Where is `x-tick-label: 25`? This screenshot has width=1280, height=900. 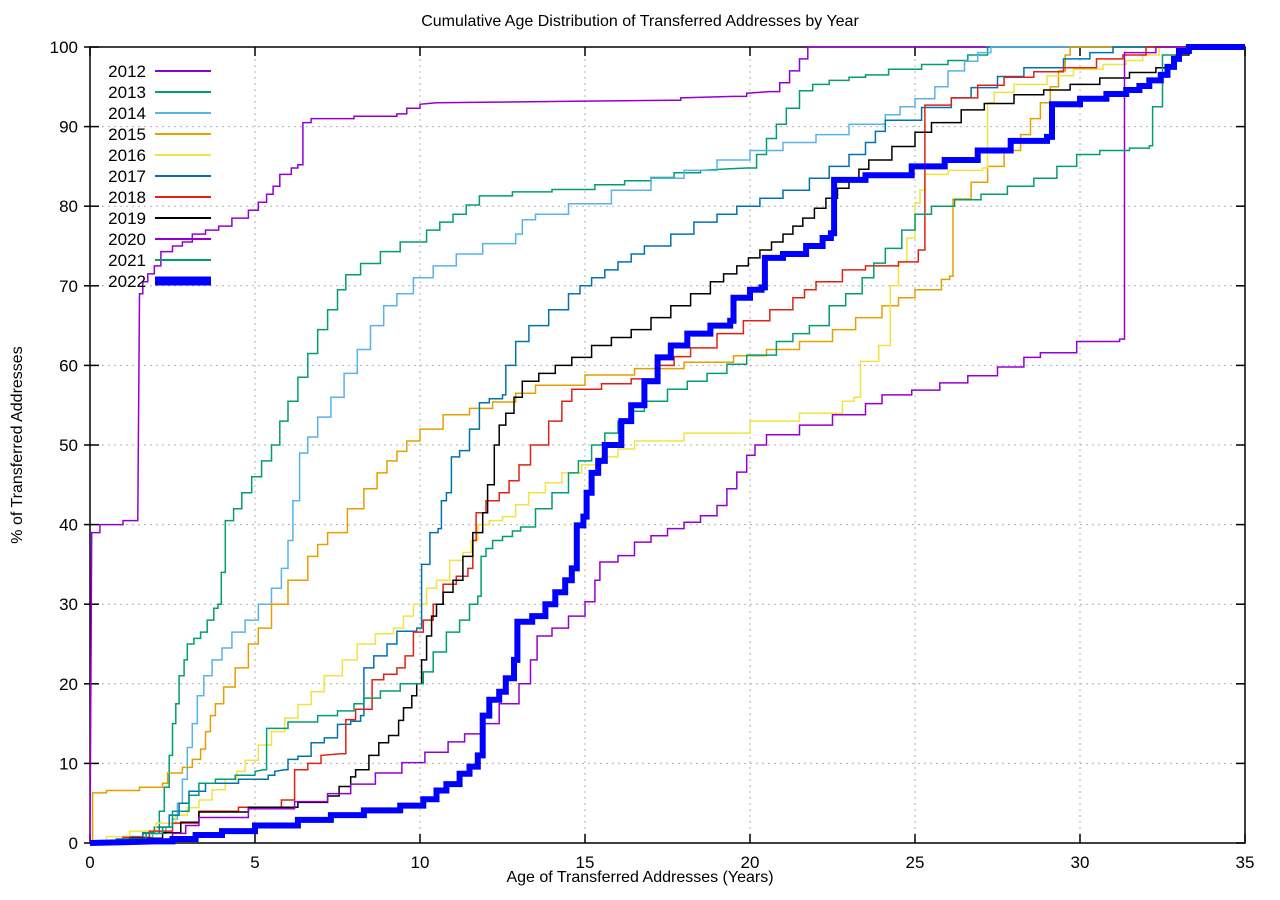 x-tick-label: 25 is located at coordinates (915, 862).